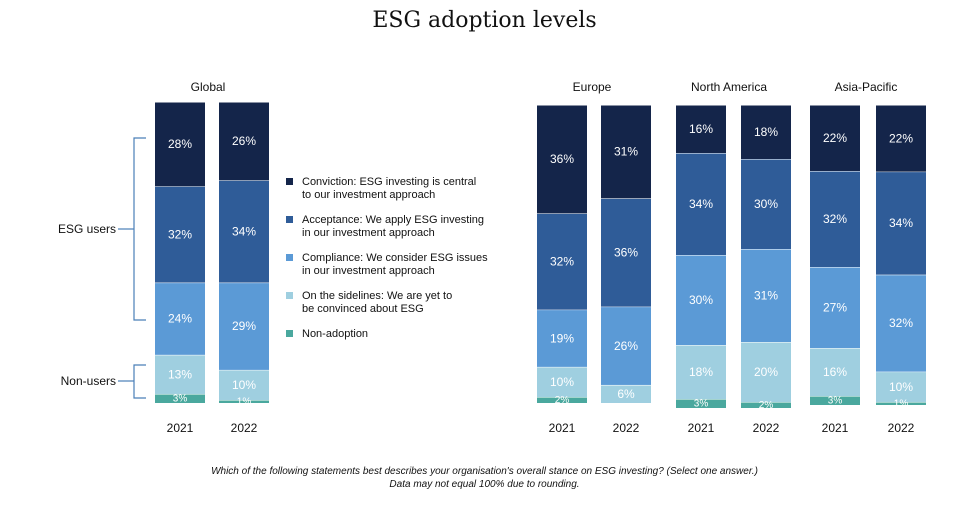 This screenshot has height=513, width=969. I want to click on bar-segment-europe-2021-non-adoption, so click(562, 399).